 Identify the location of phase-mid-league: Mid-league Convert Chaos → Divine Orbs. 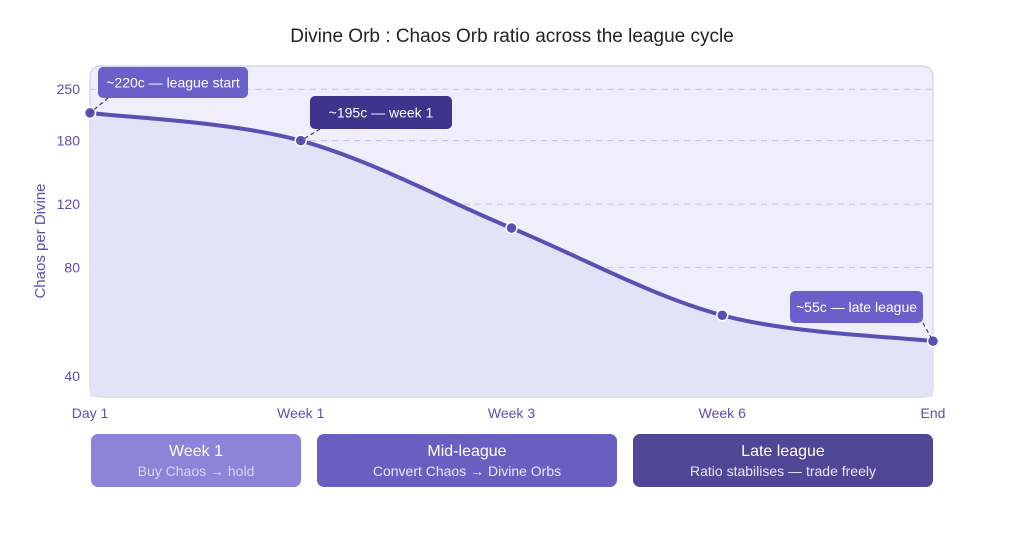
(467, 460).